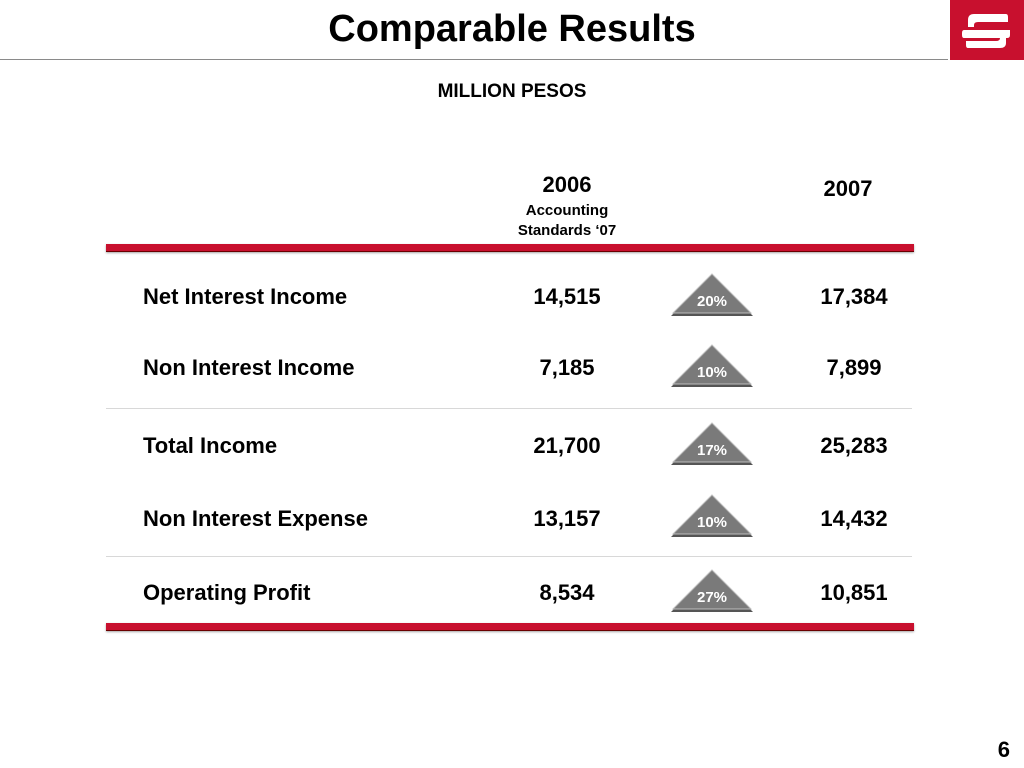 The image size is (1024, 768). What do you see at coordinates (567, 592) in the screenshot?
I see `value-2006-operating-profit: 8,534` at bounding box center [567, 592].